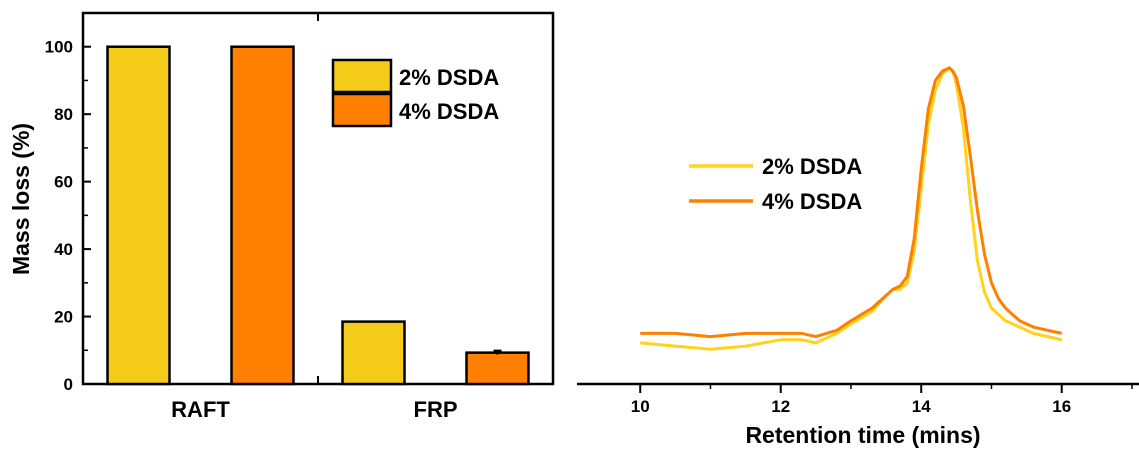  I want to click on y-tick-label: 20, so click(63, 317).